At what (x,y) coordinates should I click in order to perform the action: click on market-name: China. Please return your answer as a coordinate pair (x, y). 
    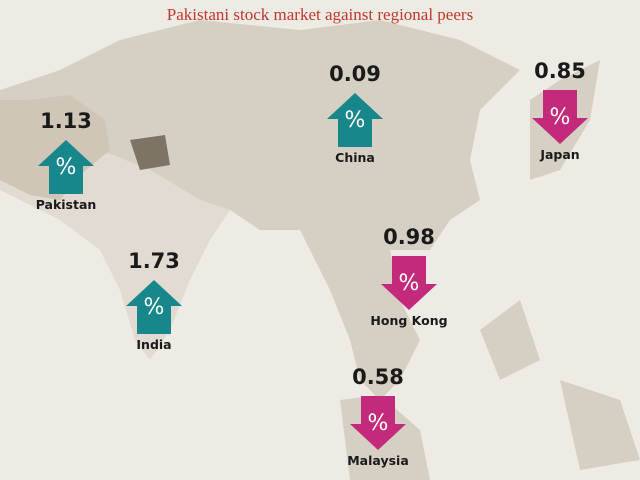
    Looking at the image, I should click on (355, 157).